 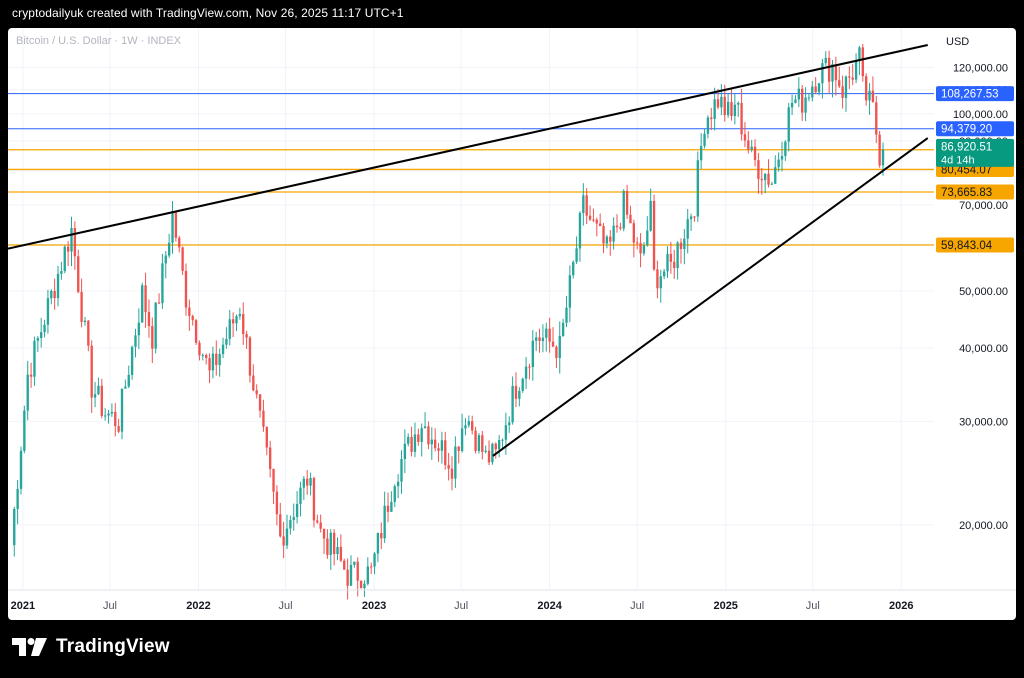 I want to click on price-level-tag: 59,843.04, so click(x=975, y=245).